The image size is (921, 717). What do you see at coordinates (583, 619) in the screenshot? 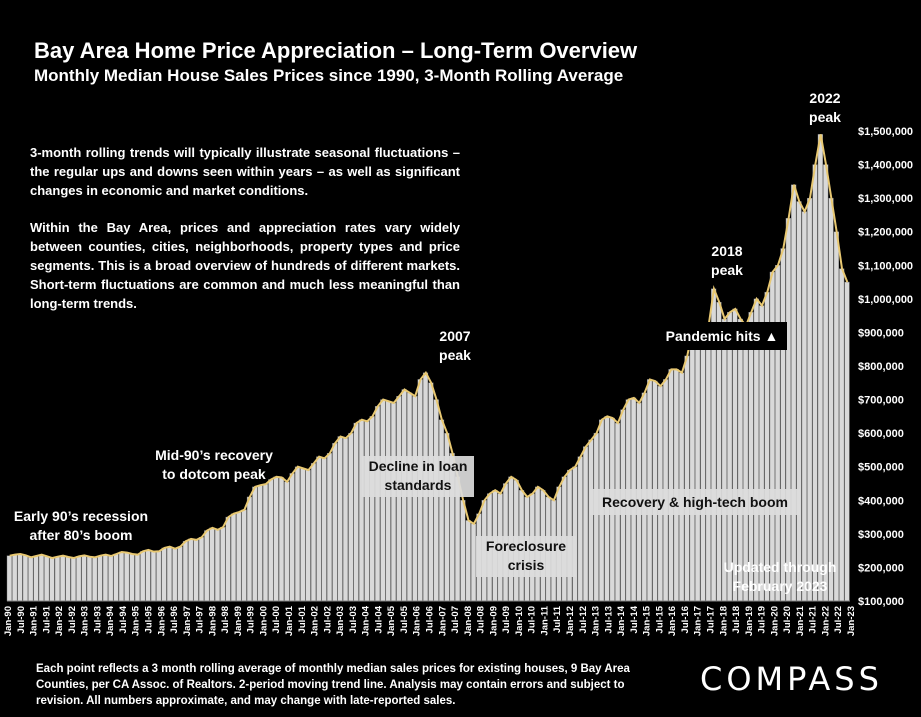
I see `x-tick-label: Jul-12` at bounding box center [583, 619].